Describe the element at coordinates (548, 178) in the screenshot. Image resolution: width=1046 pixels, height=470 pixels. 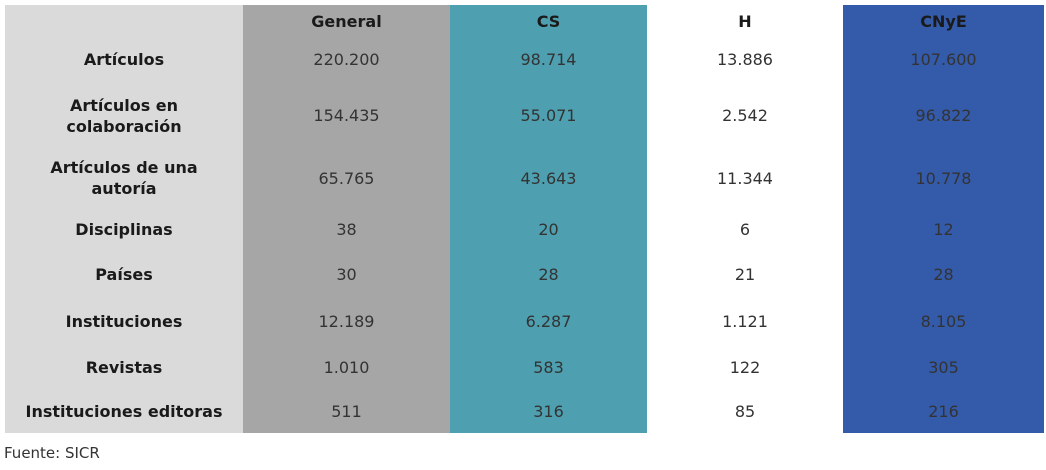
I see `table-cell: 43.643` at that location.